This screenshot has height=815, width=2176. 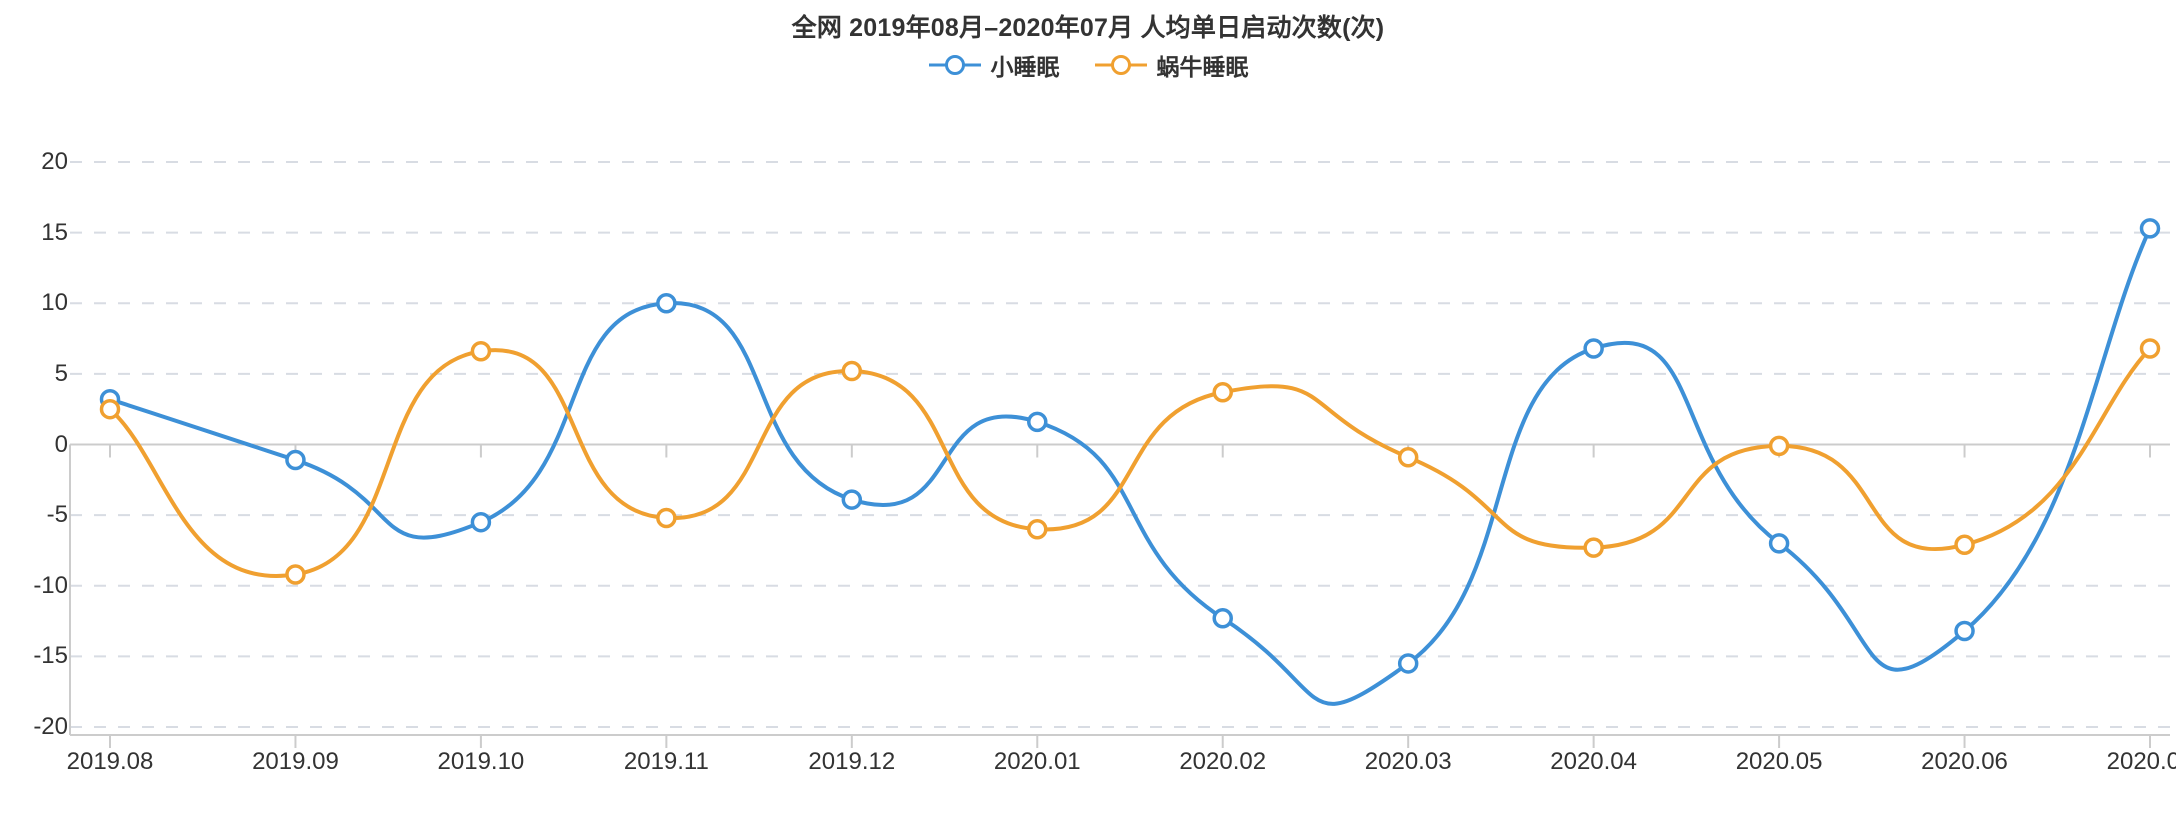 What do you see at coordinates (61, 444) in the screenshot?
I see `y-tick-label: 0` at bounding box center [61, 444].